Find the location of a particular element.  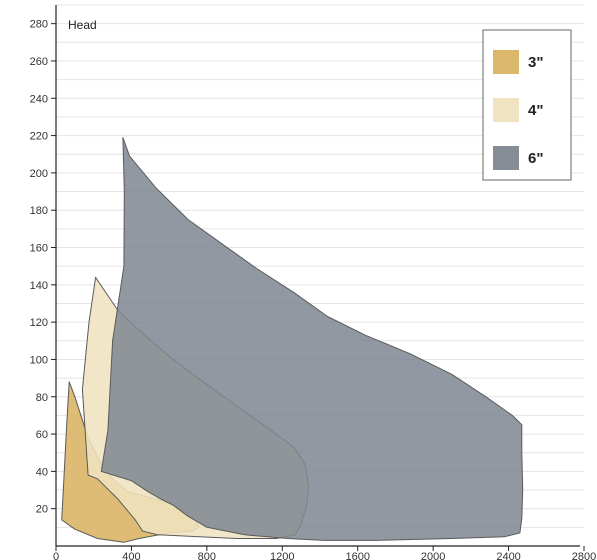

x-ticks: 0 400 800 1200 1600 2000 2400 2800 is located at coordinates (324, 553).